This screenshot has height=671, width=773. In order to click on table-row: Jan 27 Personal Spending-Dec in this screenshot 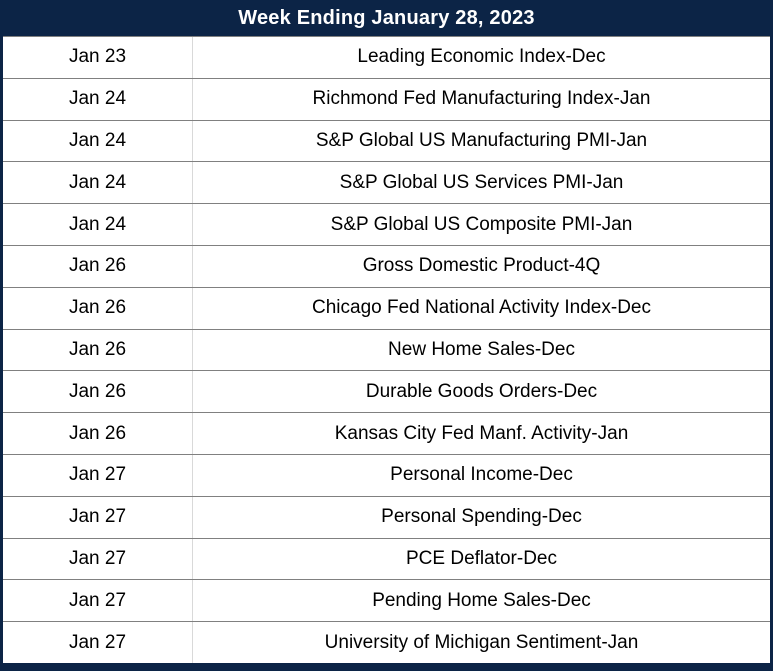, I will do `click(386, 516)`.